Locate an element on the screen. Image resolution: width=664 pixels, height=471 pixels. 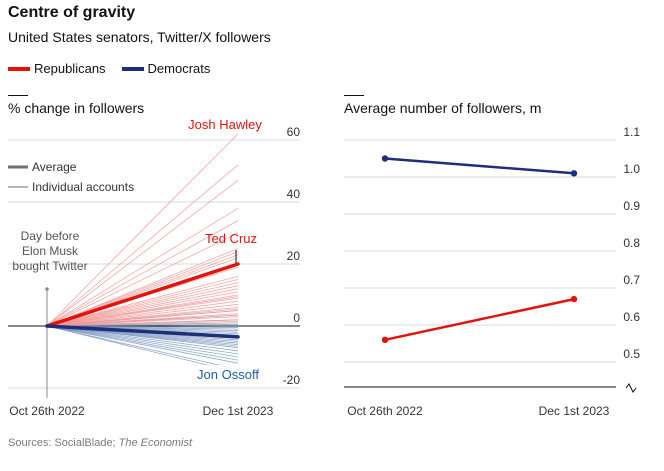
average-key-label: Average is located at coordinates (54, 167).